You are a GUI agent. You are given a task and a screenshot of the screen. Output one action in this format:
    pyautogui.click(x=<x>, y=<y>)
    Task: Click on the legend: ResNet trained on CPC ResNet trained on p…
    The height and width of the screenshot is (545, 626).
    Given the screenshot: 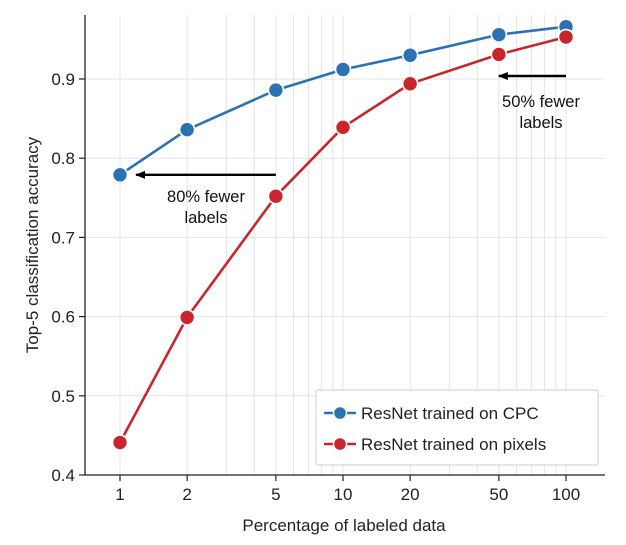 What is the action you would take?
    pyautogui.click(x=457, y=427)
    